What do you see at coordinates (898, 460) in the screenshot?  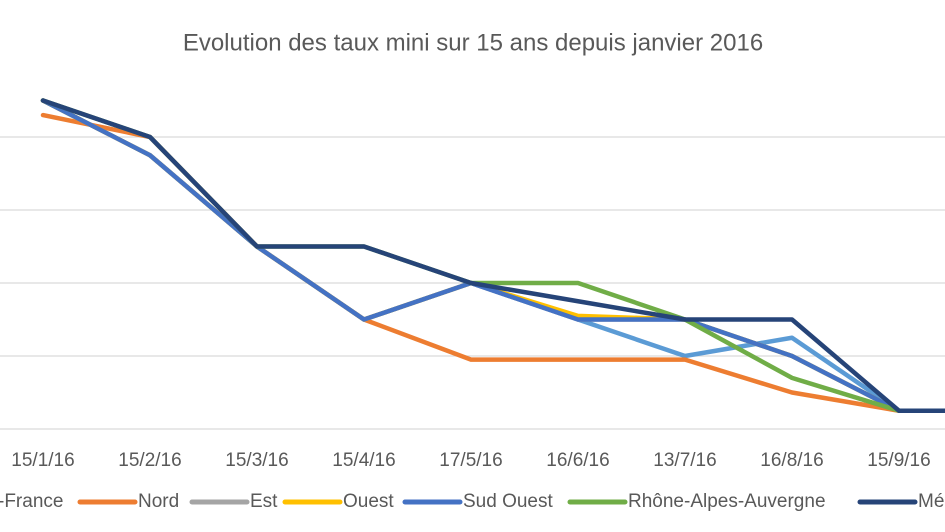 I see `x-tick-label: 15/9/16` at bounding box center [898, 460].